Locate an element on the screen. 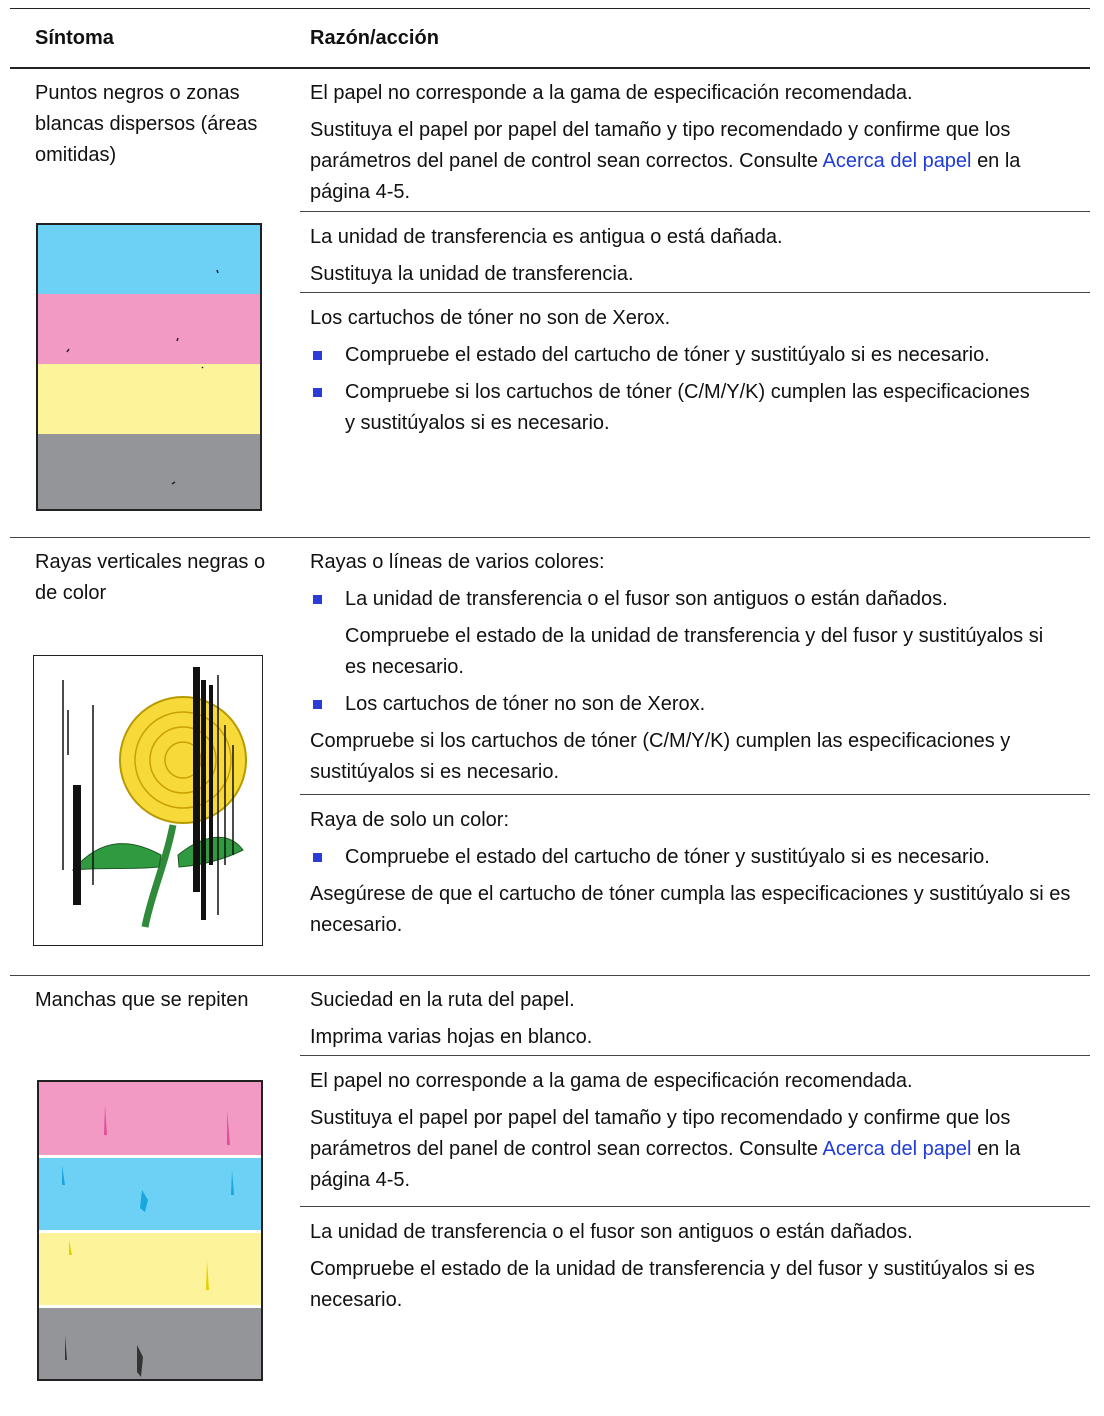 This screenshot has width=1104, height=1416. paragraph: Los cartuchos de tóner no son de Xerox. is located at coordinates (697, 318).